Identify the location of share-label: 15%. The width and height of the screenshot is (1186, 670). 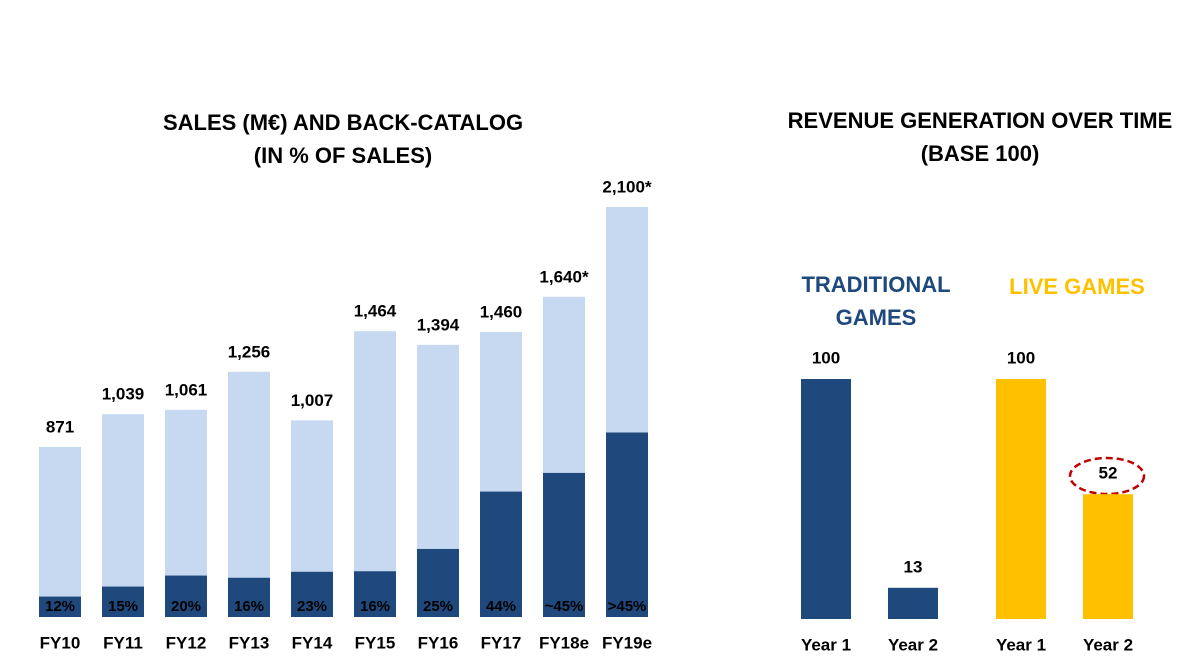
(123, 606).